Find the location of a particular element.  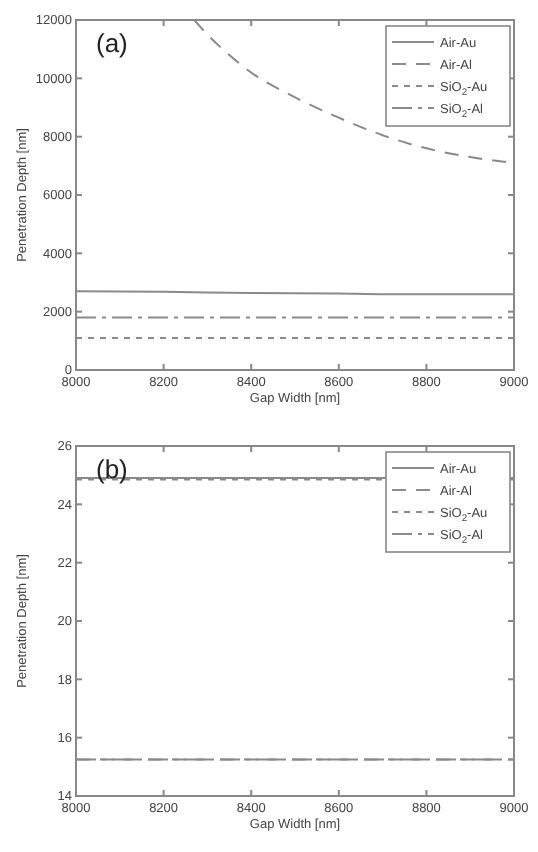

chart-title: (a) is located at coordinates (112, 43).